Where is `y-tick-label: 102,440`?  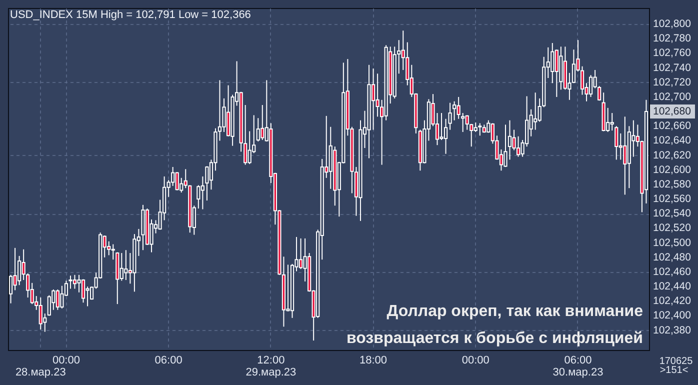
y-tick-label: 102,440 is located at coordinates (672, 286).